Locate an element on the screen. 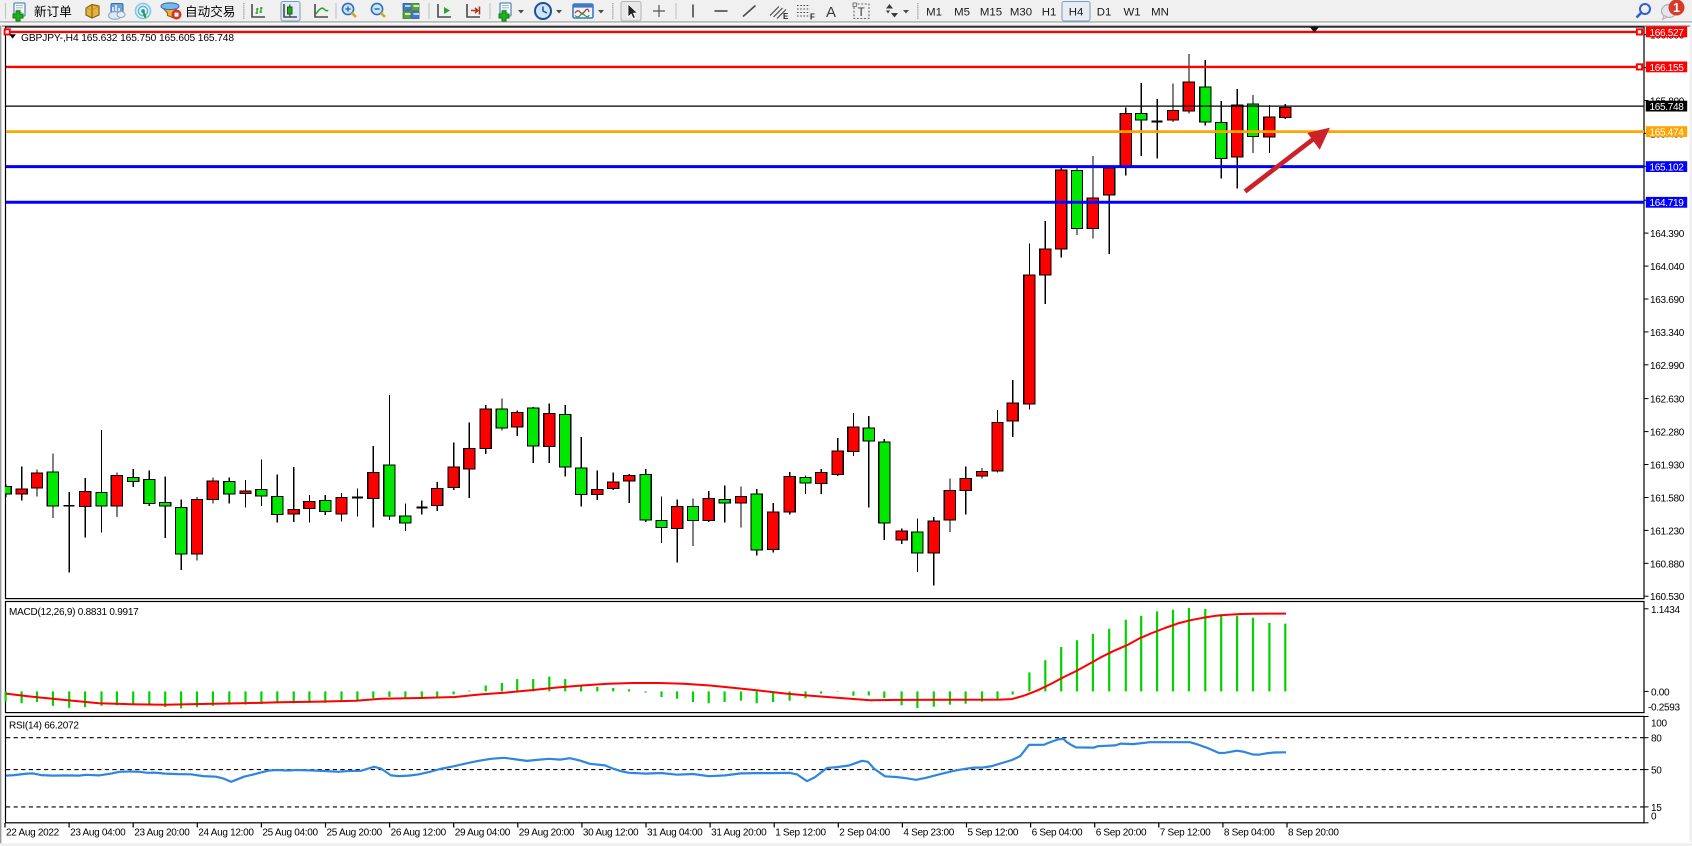  svg-text: 24 Aug 12:00 is located at coordinates (226, 833).